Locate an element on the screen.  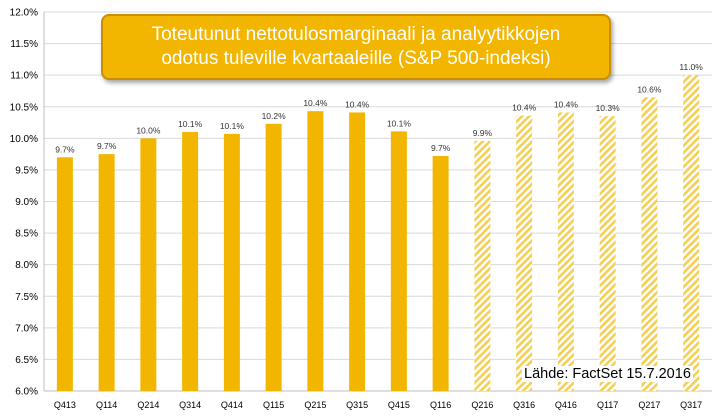
y-tick-label: 11.0% is located at coordinates (24, 76).